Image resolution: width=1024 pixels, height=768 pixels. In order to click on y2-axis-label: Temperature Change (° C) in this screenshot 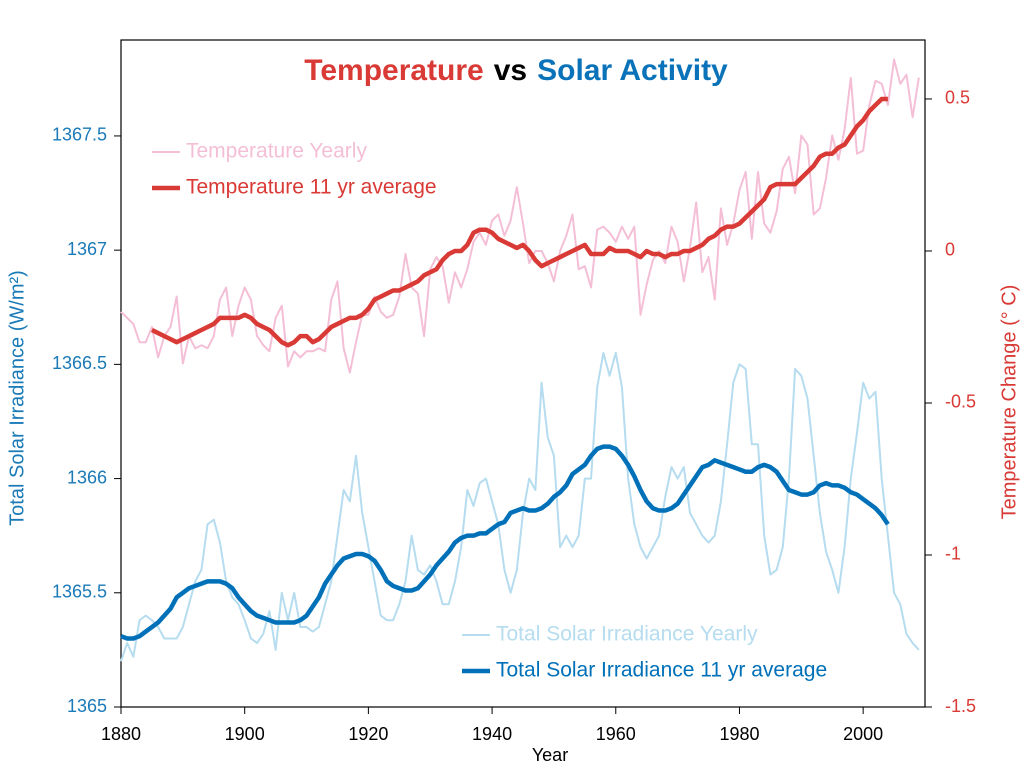, I will do `click(1009, 402)`.